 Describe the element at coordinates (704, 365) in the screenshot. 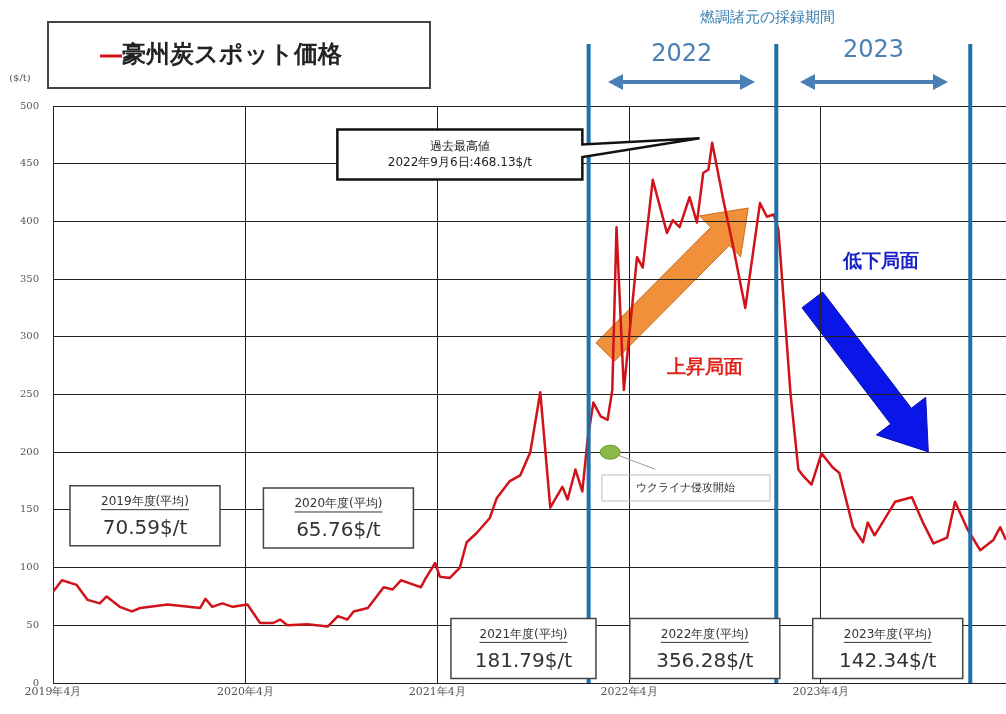

I see `annotation: 上昇局面` at that location.